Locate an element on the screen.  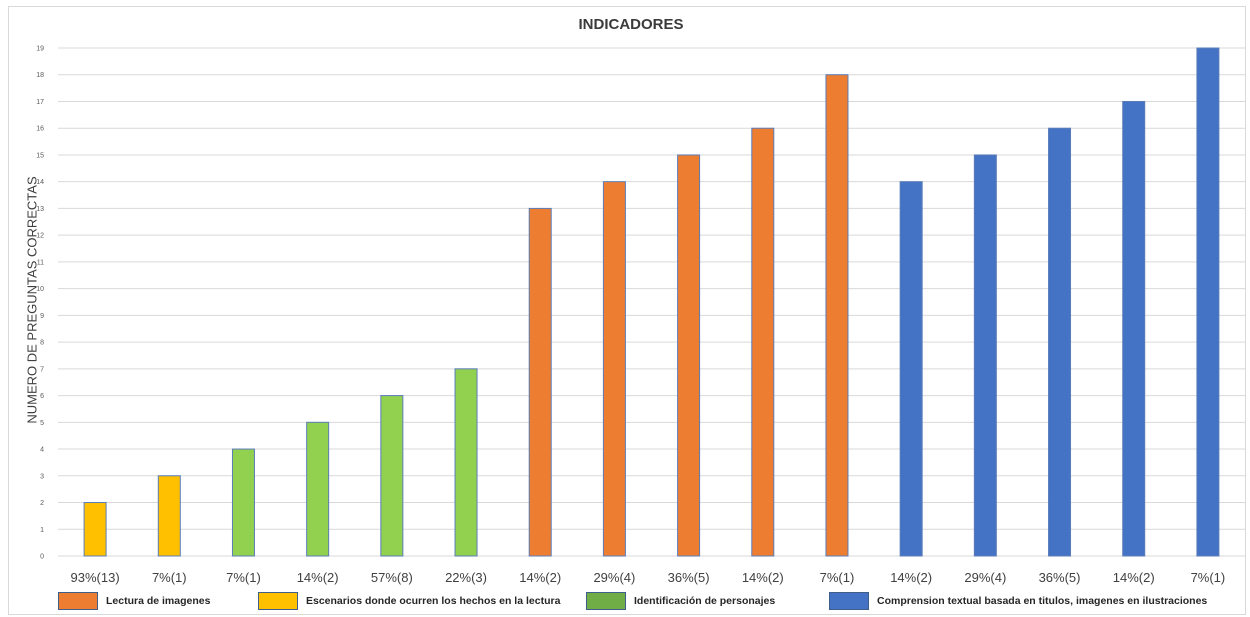
legend-item-lectura: Lectura de imagenes is located at coordinates (134, 601).